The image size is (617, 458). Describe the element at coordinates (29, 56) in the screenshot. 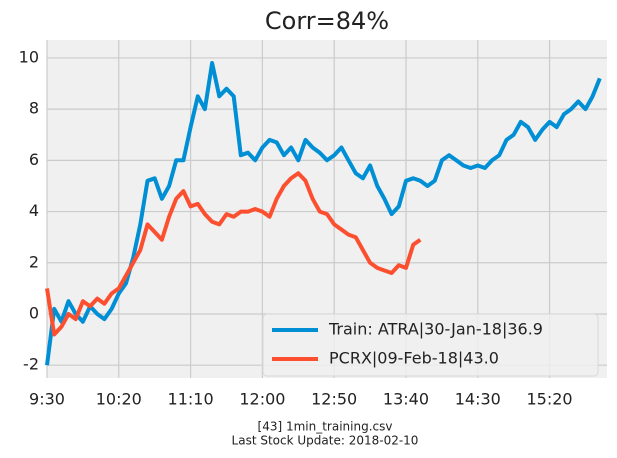

I see `y-tick-label: 10` at that location.